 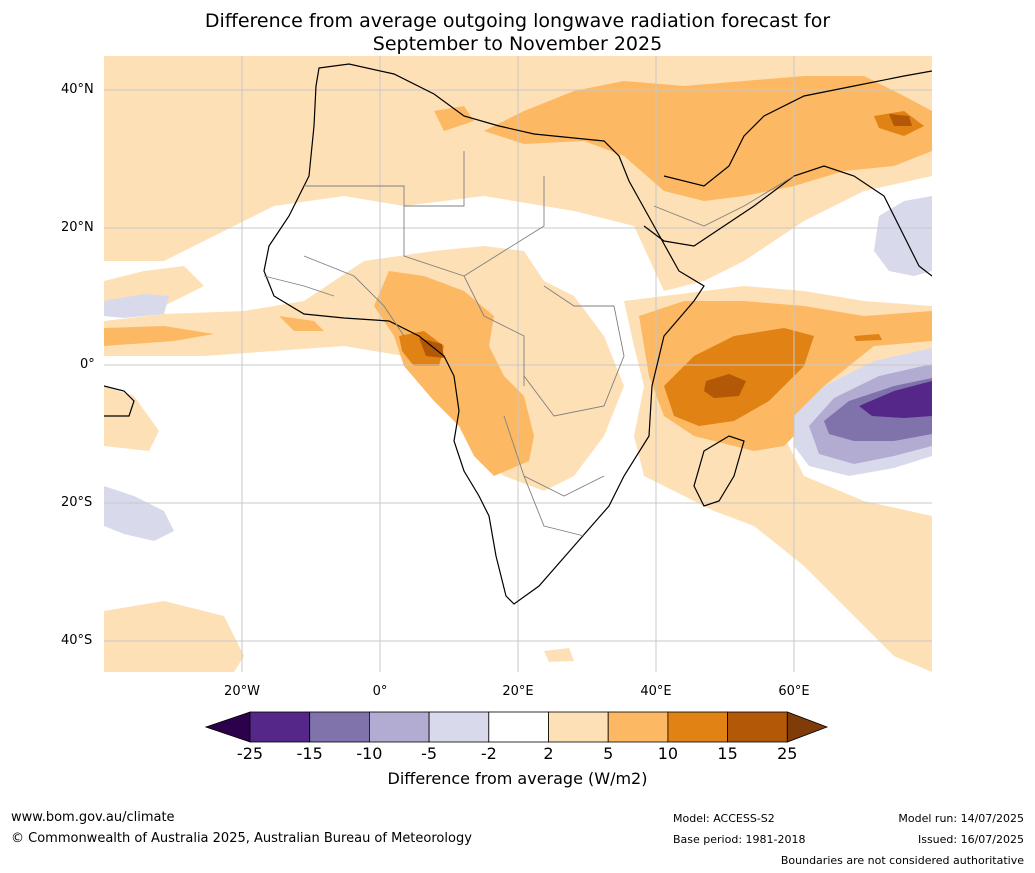 What do you see at coordinates (668, 753) in the screenshot?
I see `colorbar-tick-label: 10` at bounding box center [668, 753].